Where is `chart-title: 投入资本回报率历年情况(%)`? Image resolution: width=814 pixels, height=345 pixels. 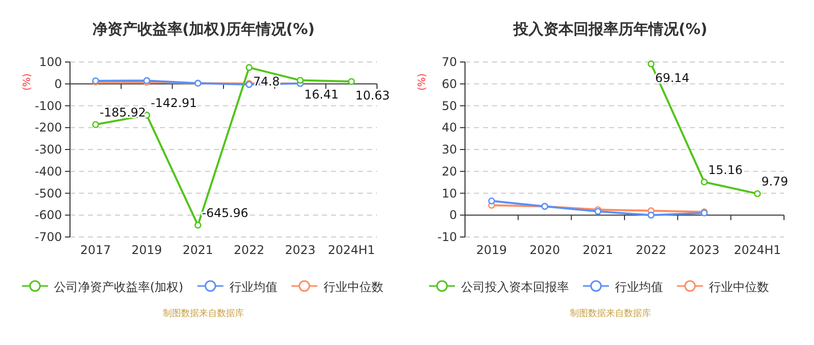
chart-title: 投入资本回报率历年情况(%) is located at coordinates (610, 29).